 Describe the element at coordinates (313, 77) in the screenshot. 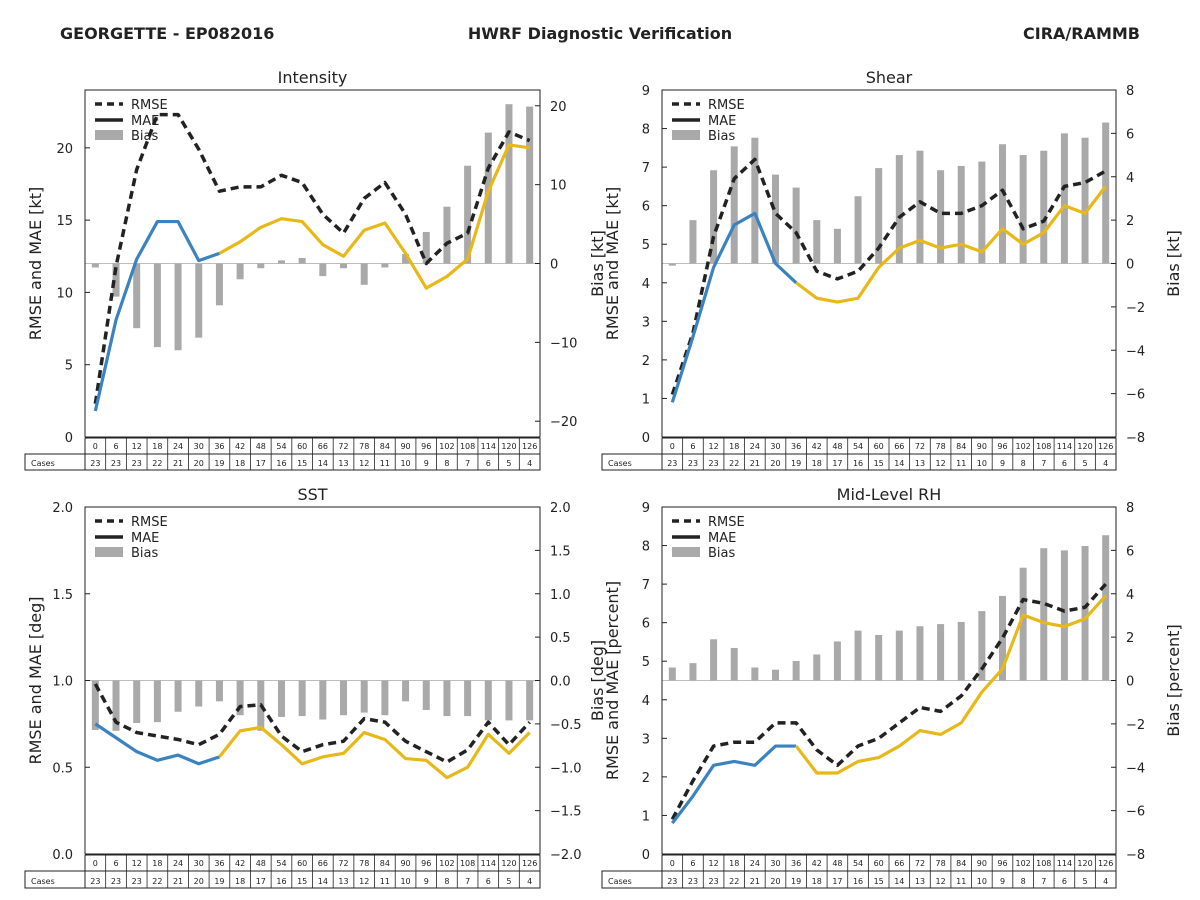

I see `chart-title: Intensity` at that location.